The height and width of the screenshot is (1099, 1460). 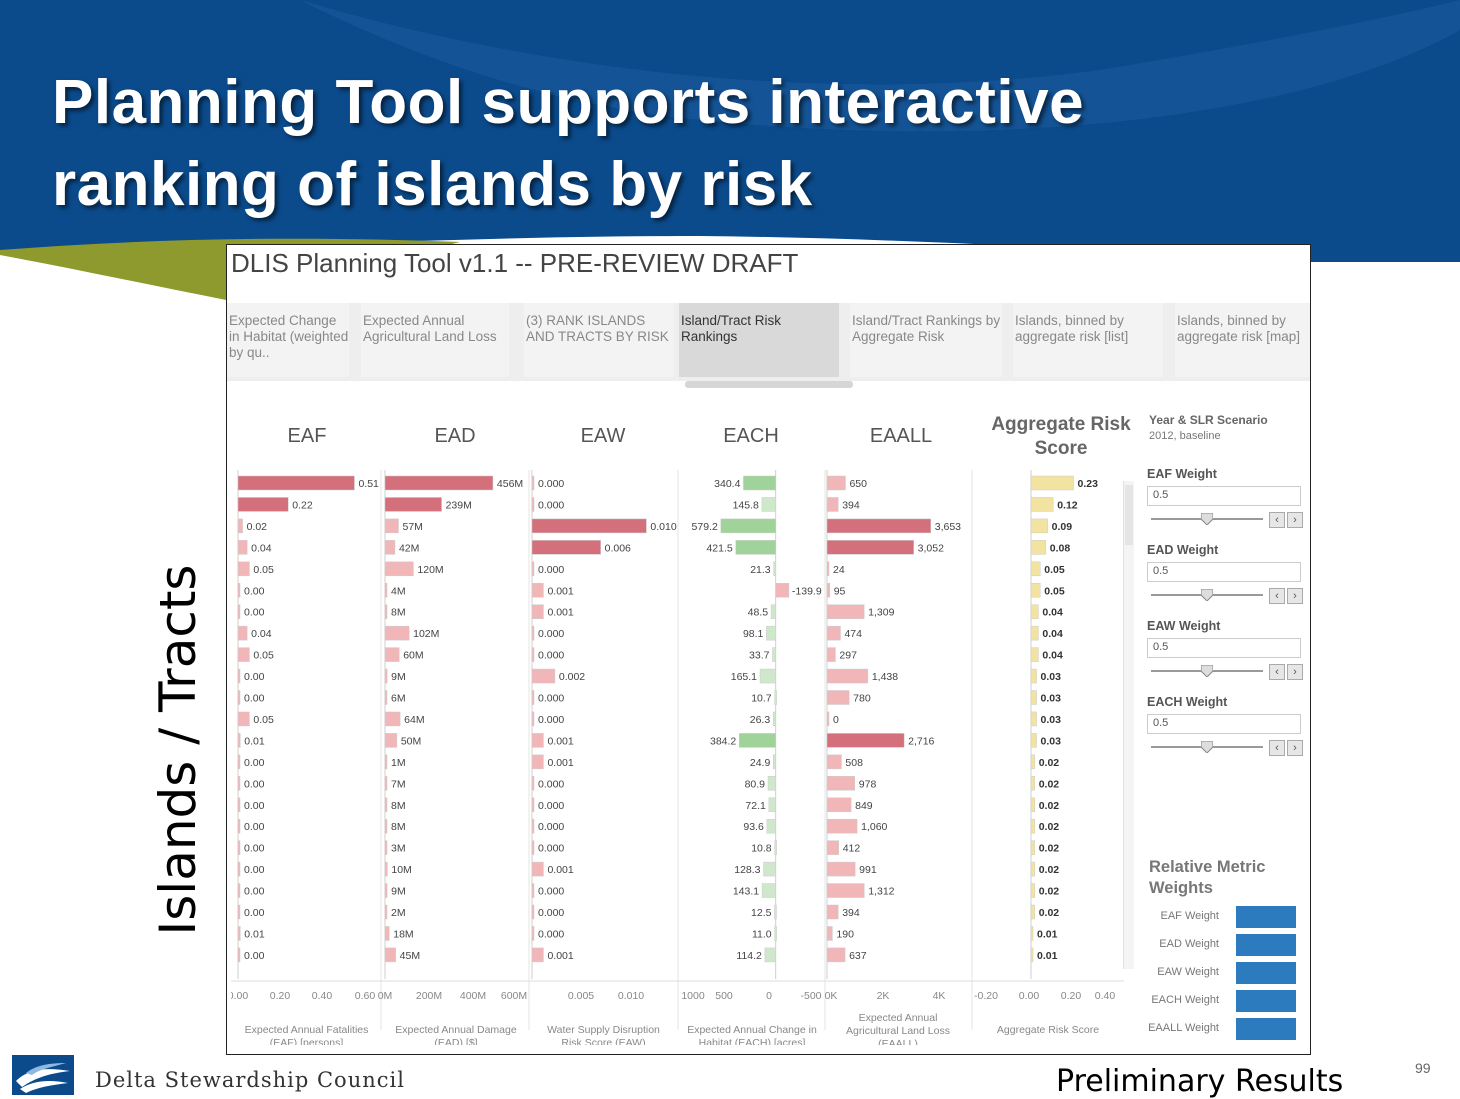 I want to click on tab-islands-binned-list: Islands, binned by aggregate risk [list], so click(x=1088, y=340).